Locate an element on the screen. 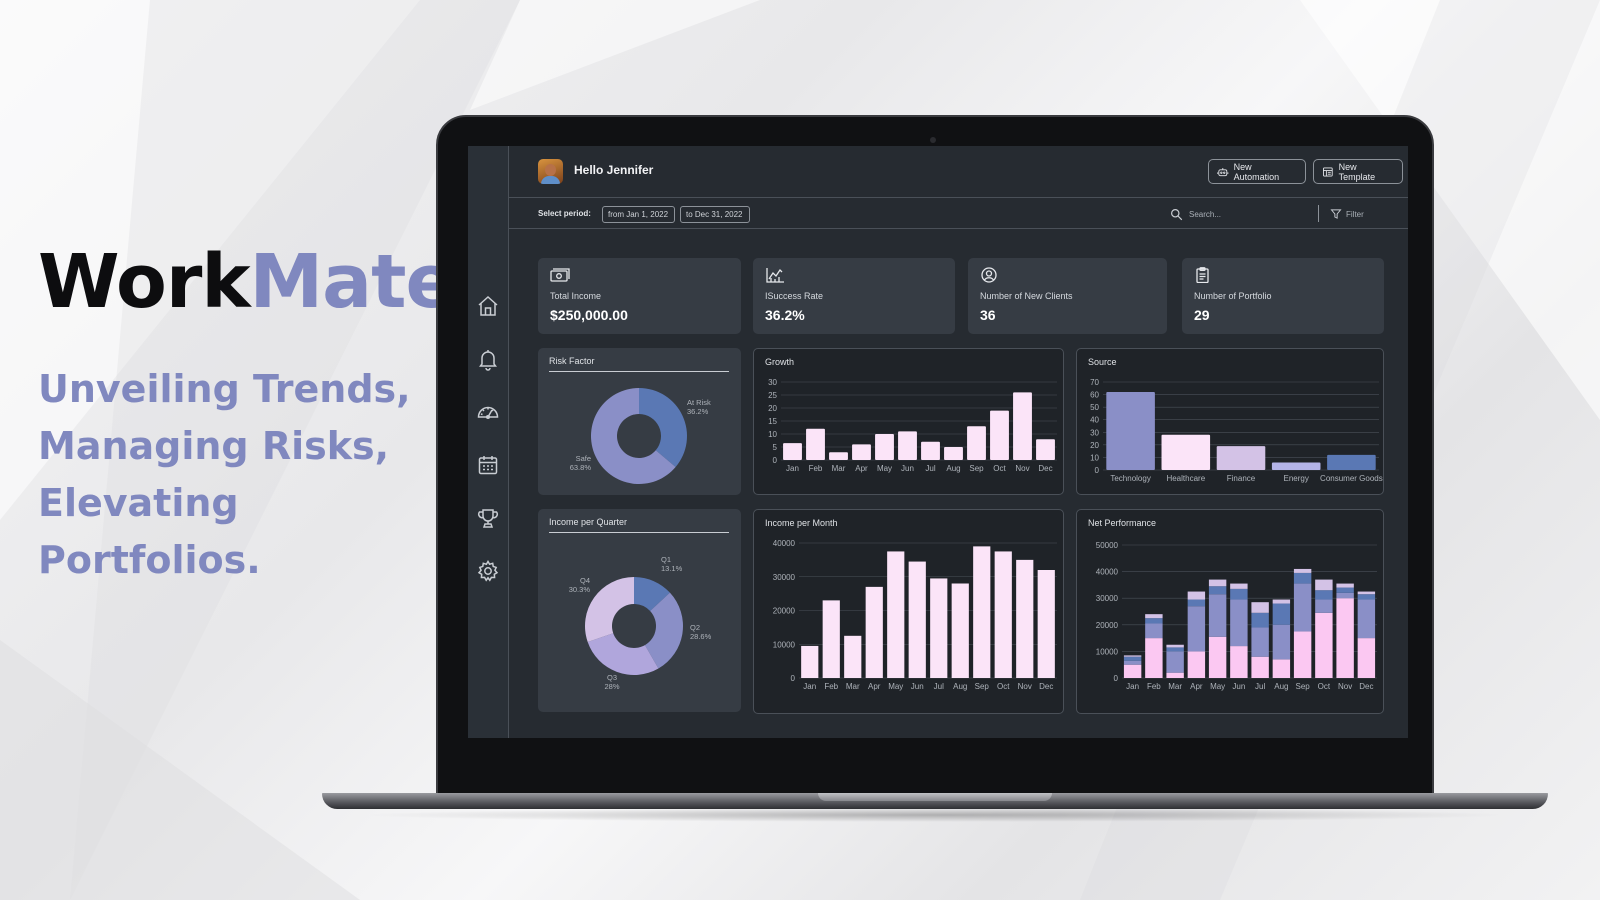 Image resolution: width=1600 pixels, height=900 pixels. bell-icon is located at coordinates (488, 359).